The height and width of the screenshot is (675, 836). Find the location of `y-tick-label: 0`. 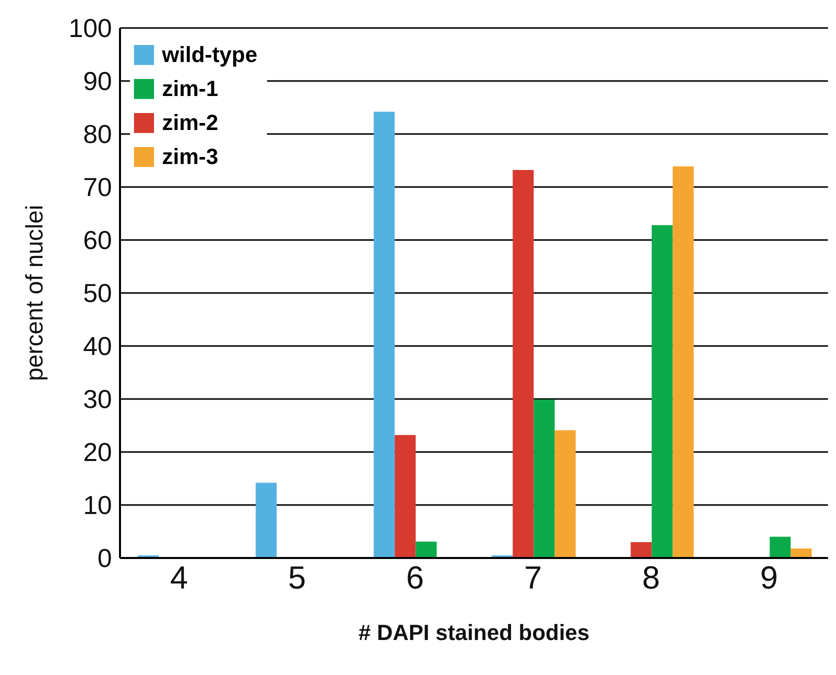

y-tick-label: 0 is located at coordinates (105, 558).